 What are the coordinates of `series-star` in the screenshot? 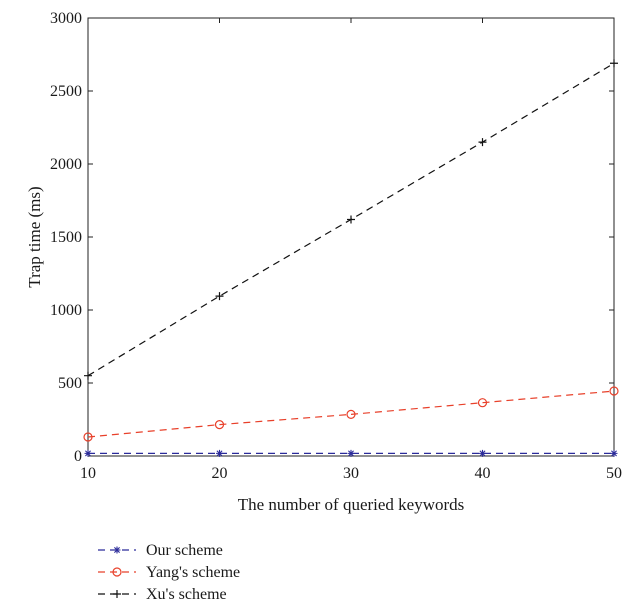 It's located at (351, 453).